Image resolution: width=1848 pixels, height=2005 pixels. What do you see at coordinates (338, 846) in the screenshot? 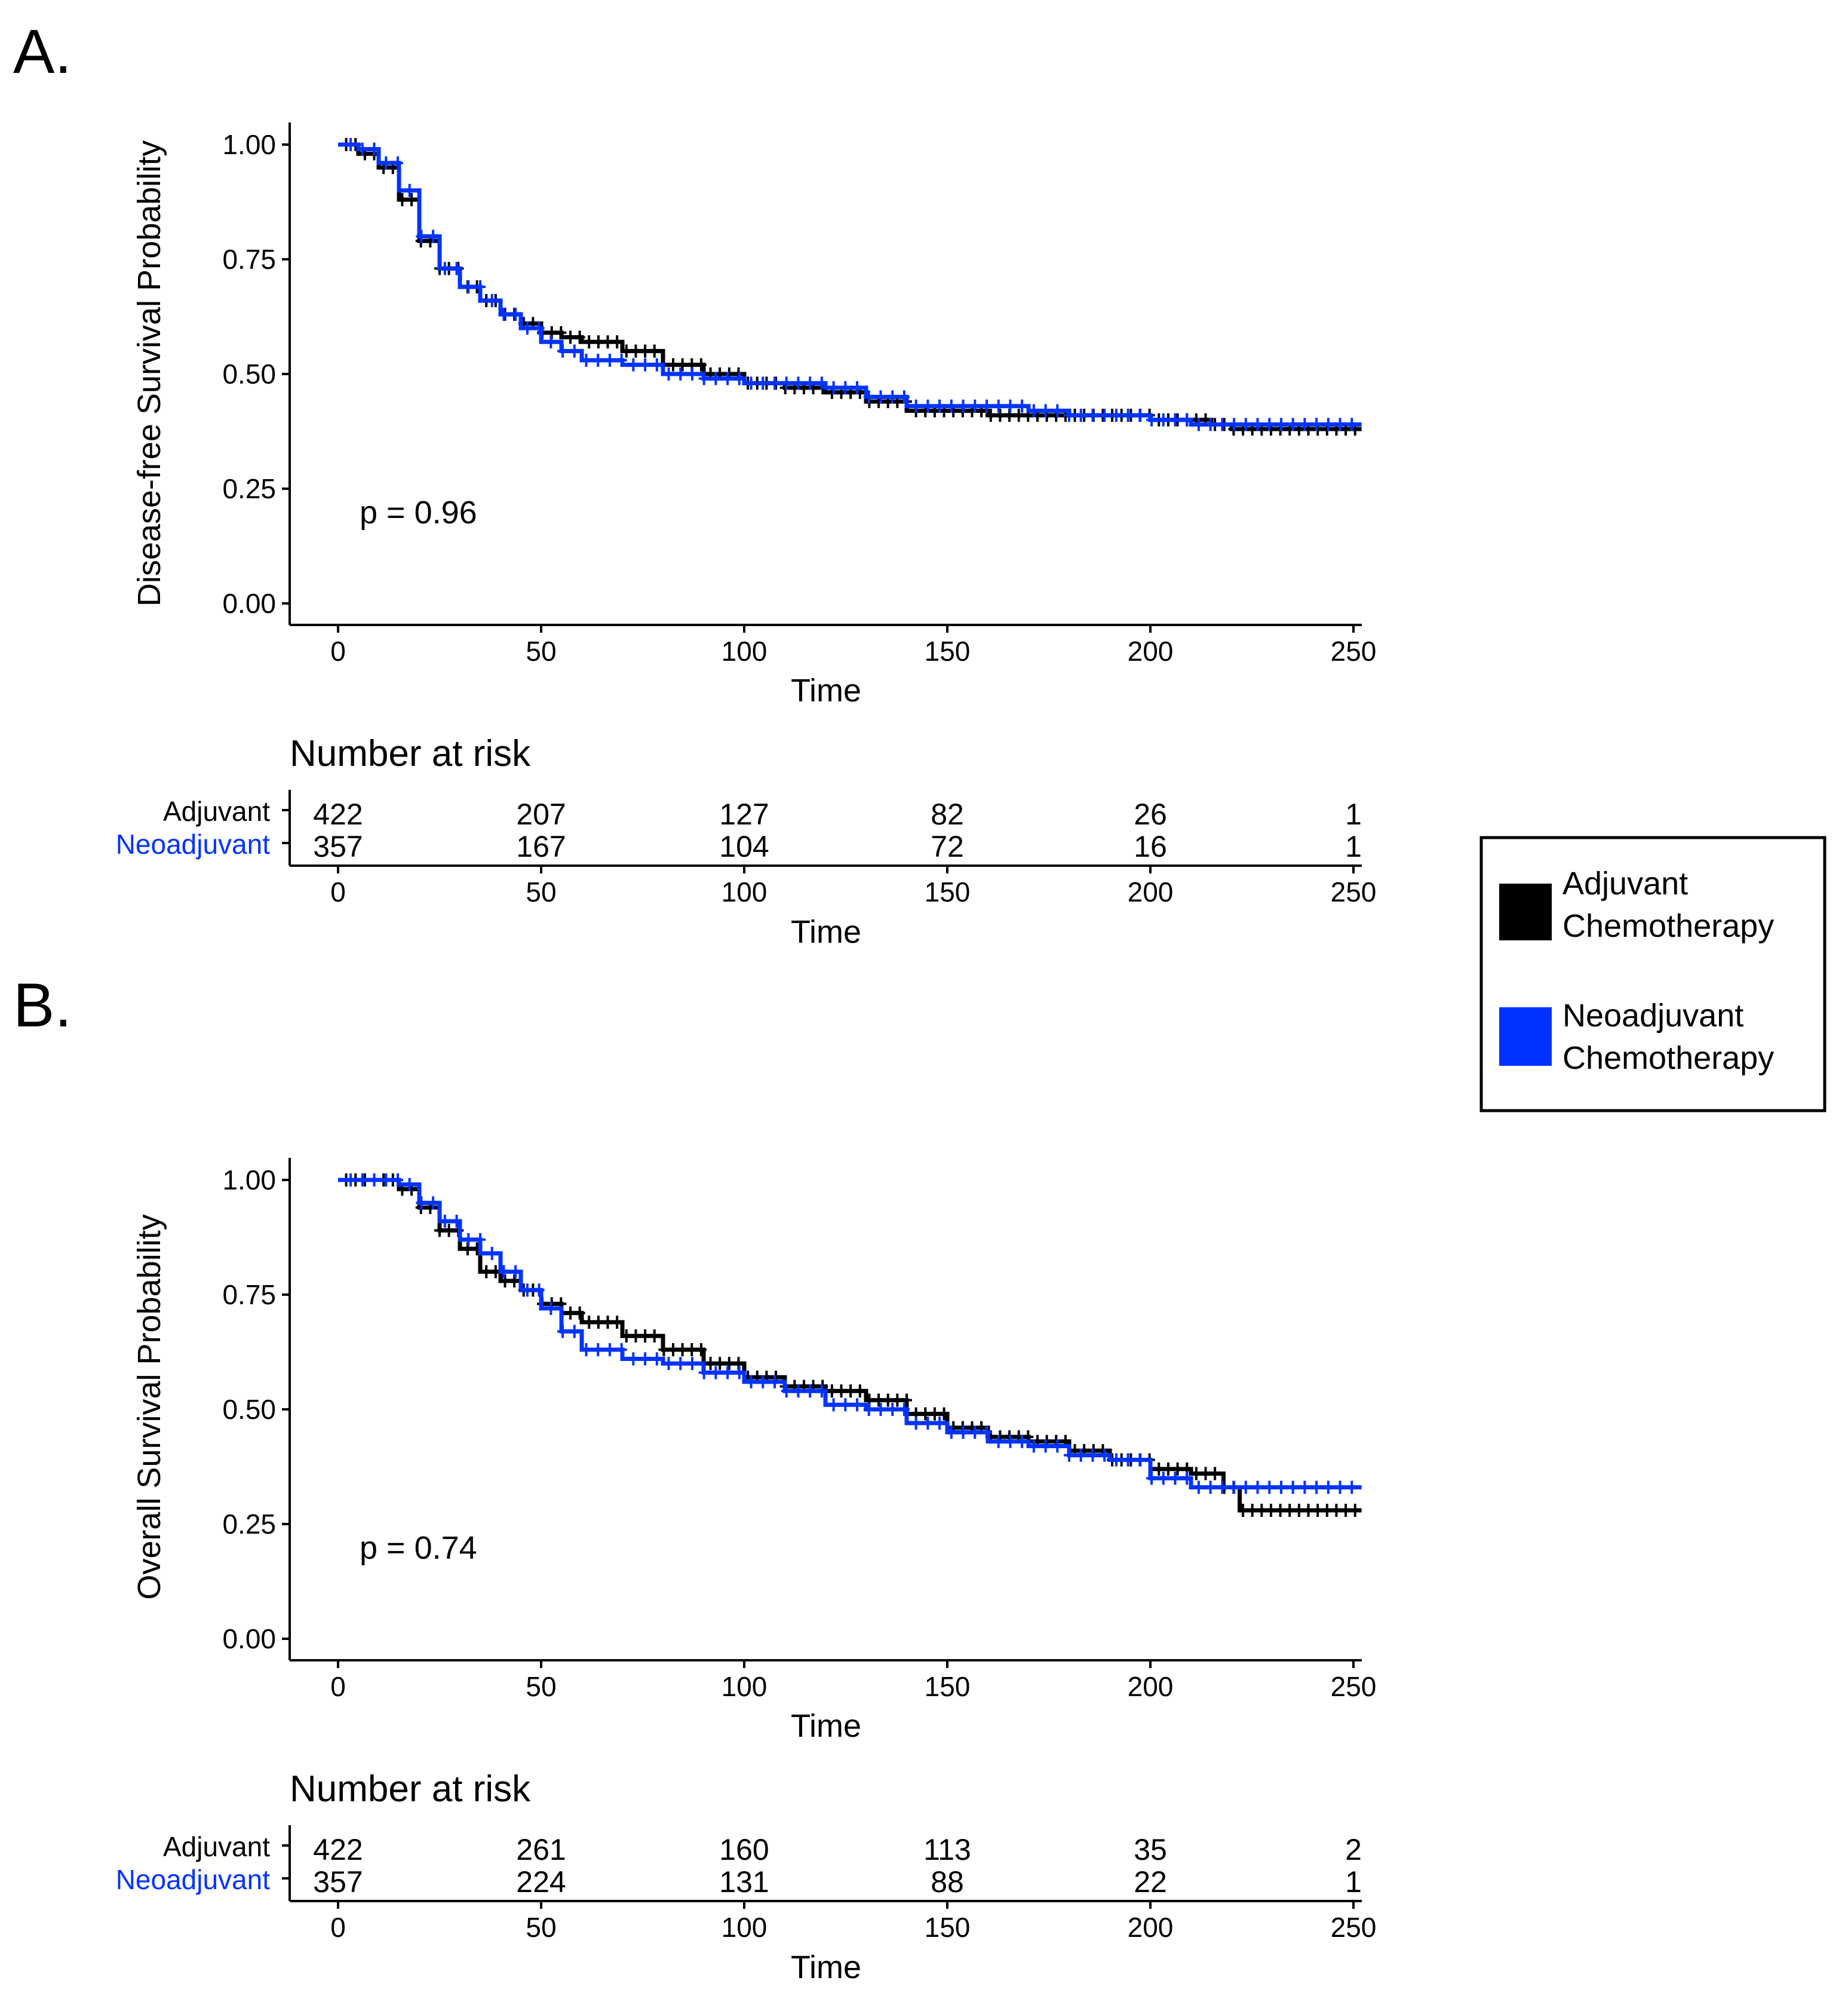
I see `risk-value: 357` at bounding box center [338, 846].